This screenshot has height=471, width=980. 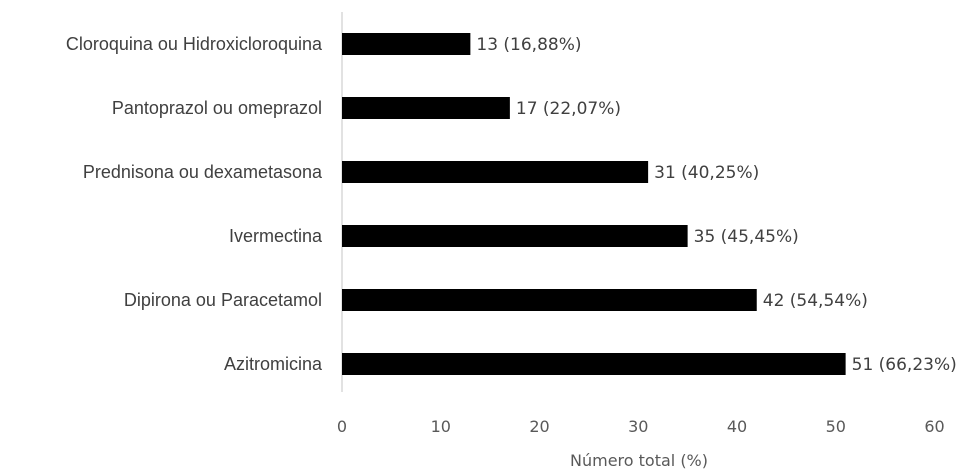 What do you see at coordinates (342, 426) in the screenshot?
I see `x-tick-0: 0` at bounding box center [342, 426].